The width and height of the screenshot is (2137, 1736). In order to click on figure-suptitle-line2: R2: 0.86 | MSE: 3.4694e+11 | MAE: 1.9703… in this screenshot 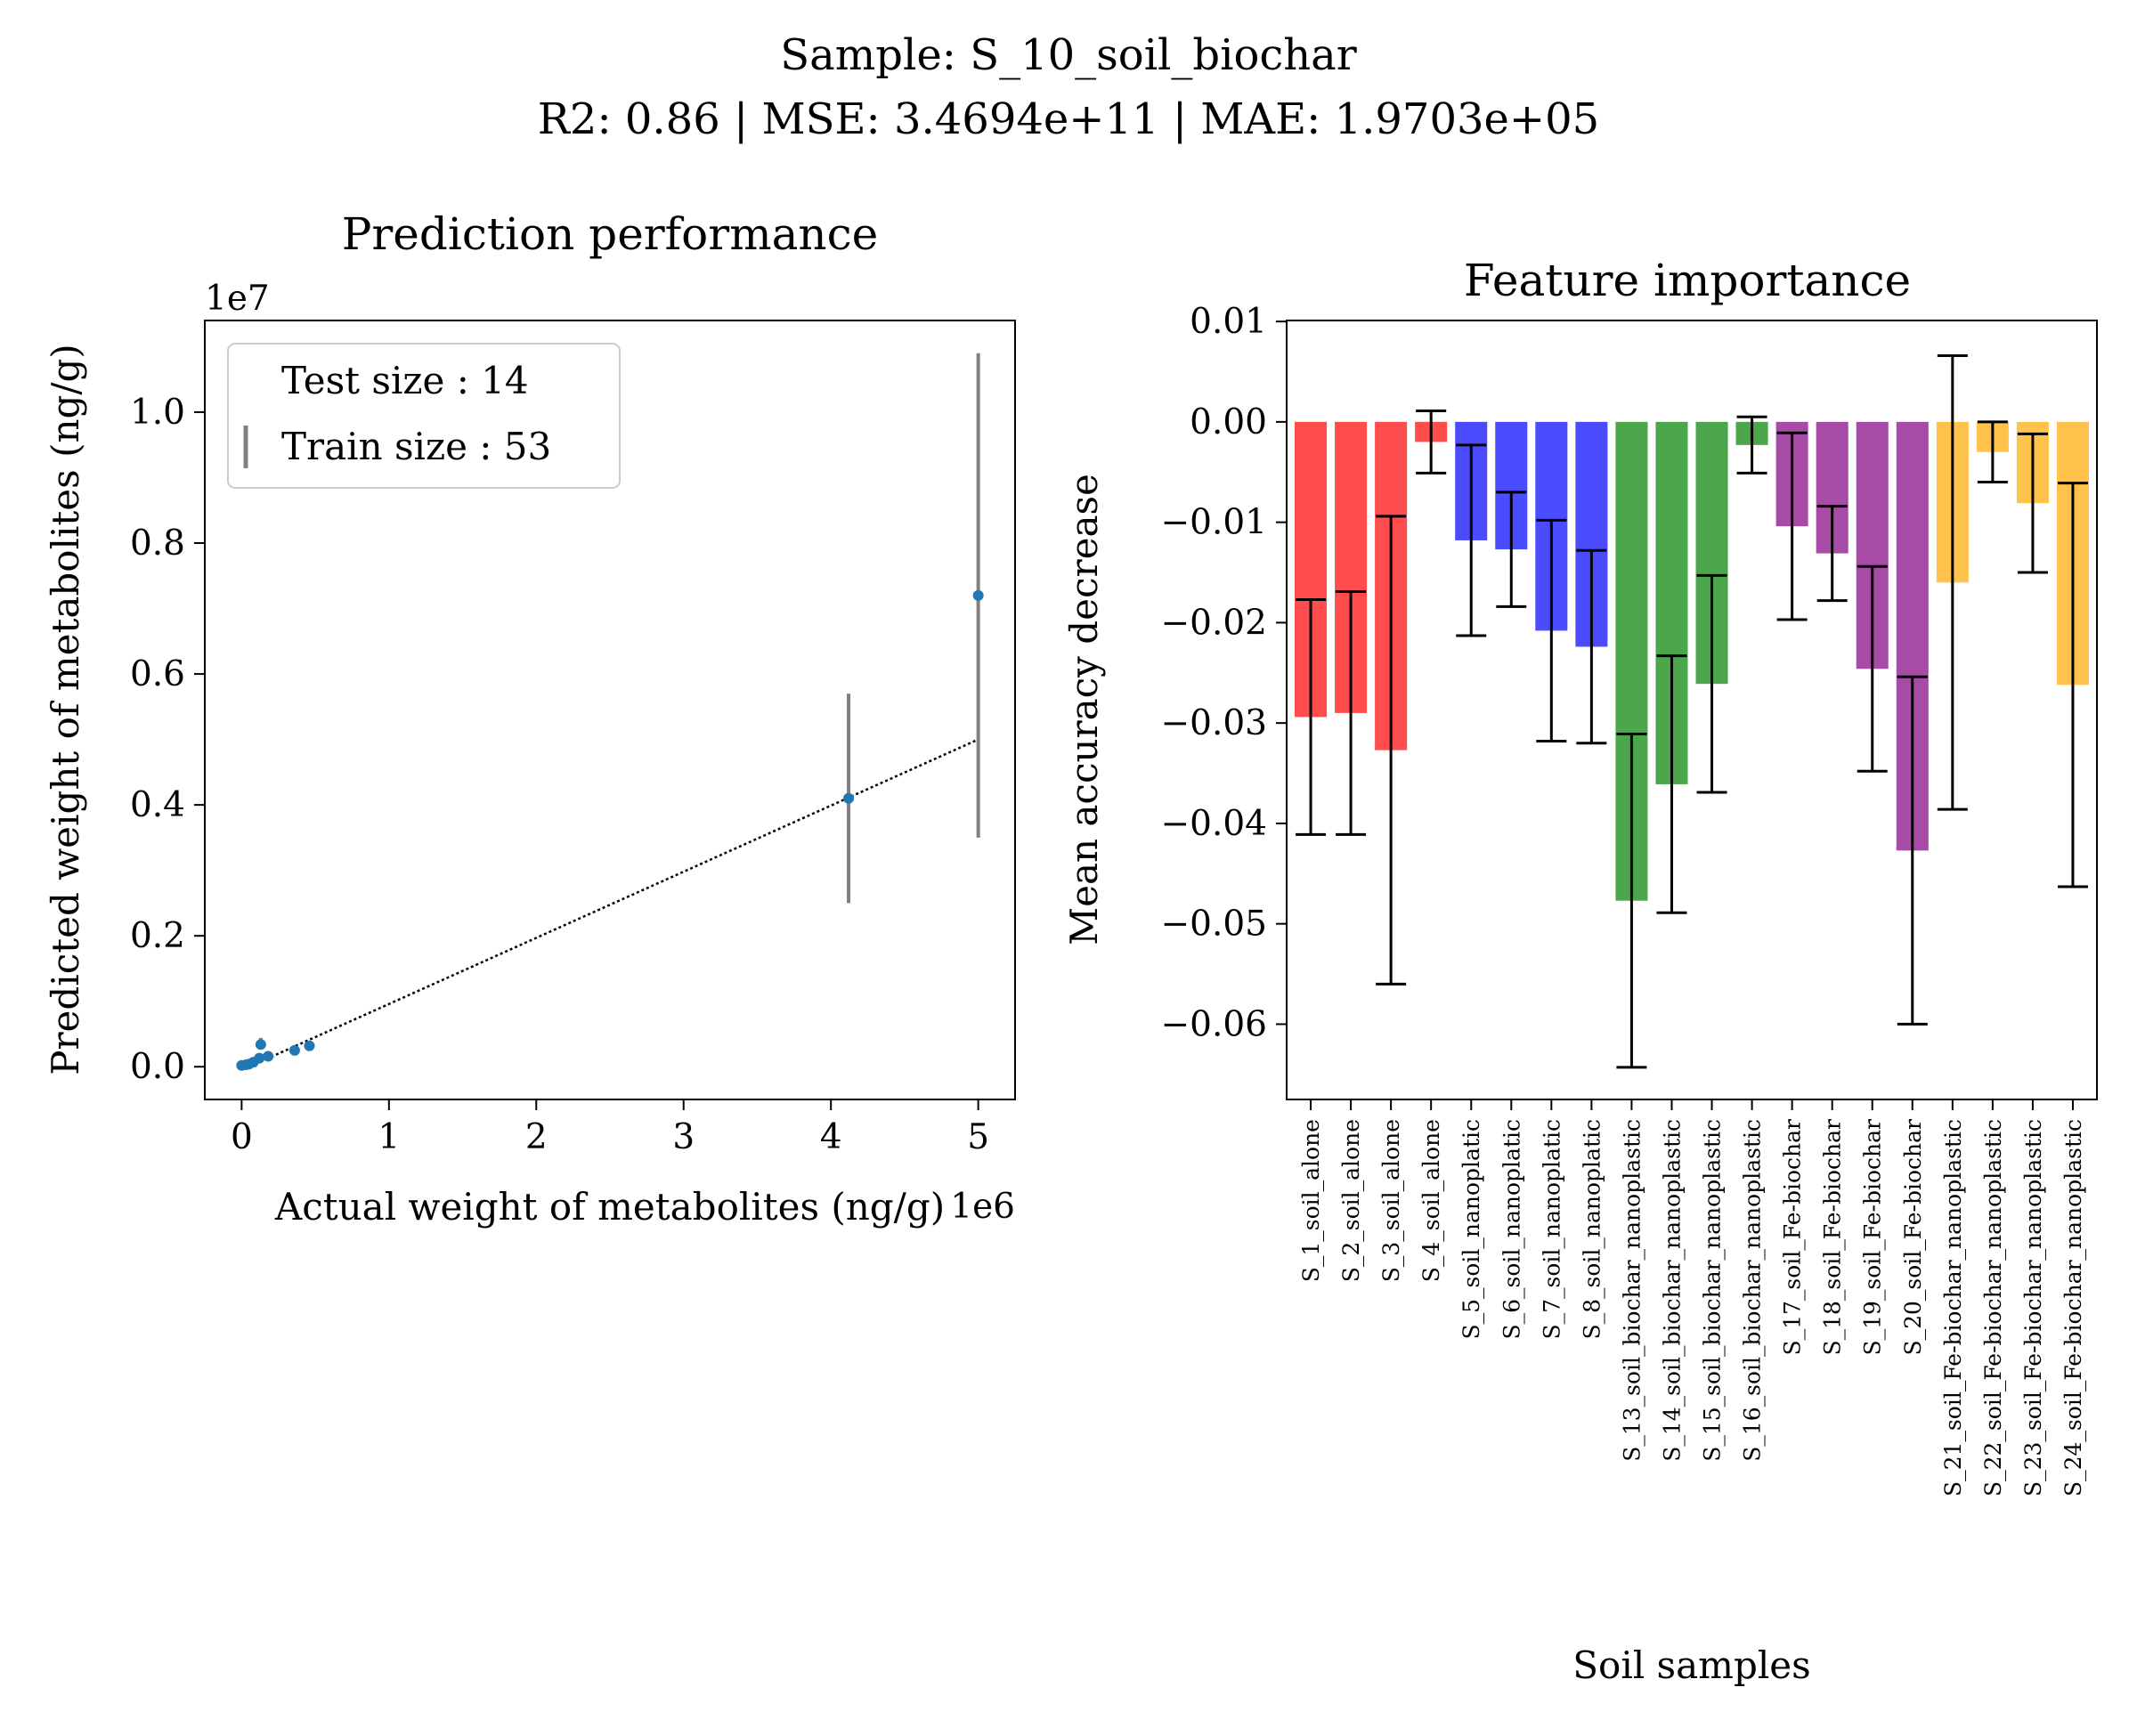, I will do `click(1068, 119)`.